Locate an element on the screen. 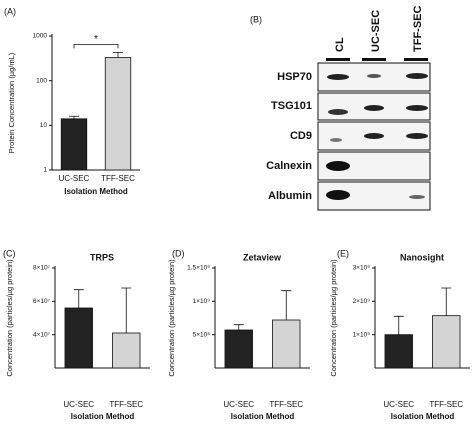 This screenshot has height=424, width=474. y-tick-label: 8×10⁷ is located at coordinates (42, 268).